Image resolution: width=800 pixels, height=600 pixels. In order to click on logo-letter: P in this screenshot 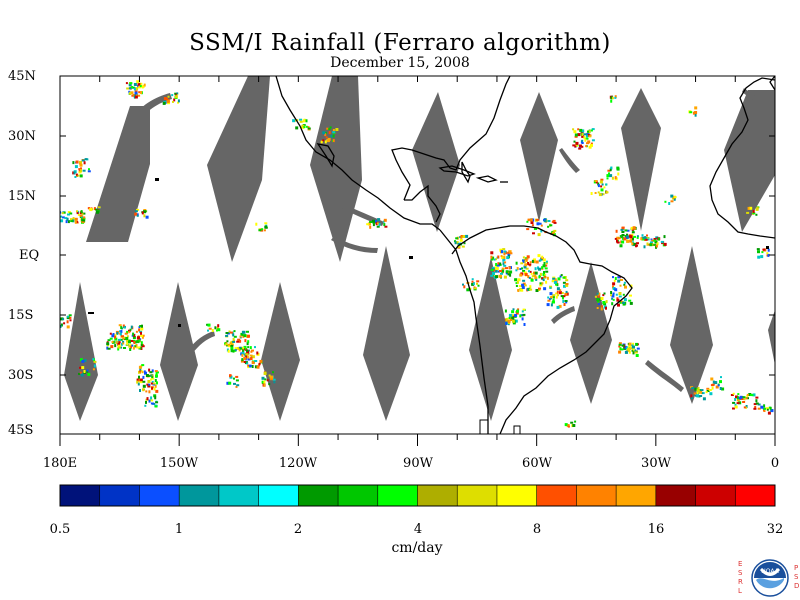, I will do `click(796, 568)`.